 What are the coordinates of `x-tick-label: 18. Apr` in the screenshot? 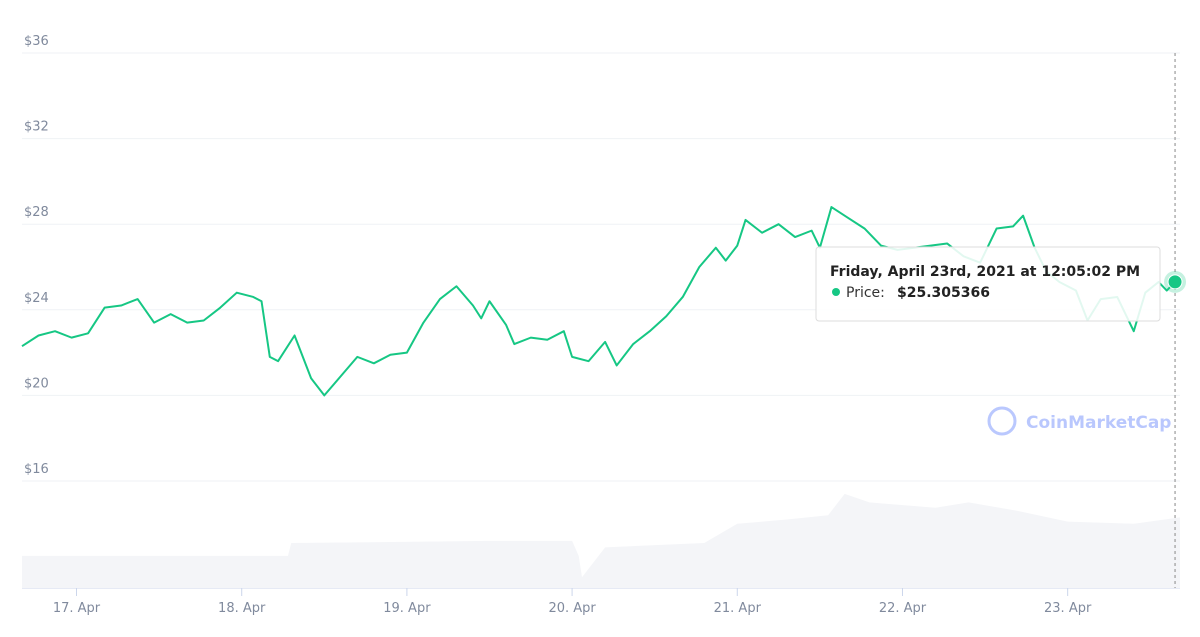 It's located at (242, 608).